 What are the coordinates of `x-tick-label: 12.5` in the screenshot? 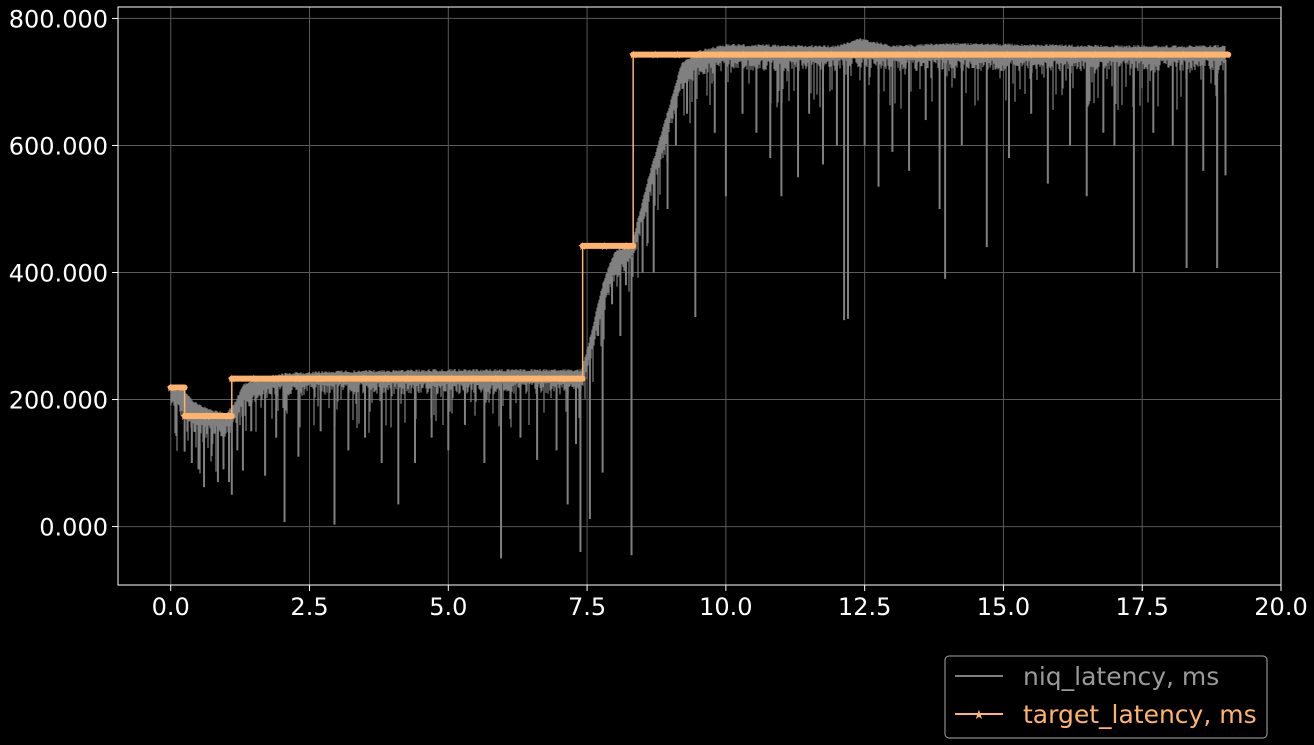 It's located at (864, 607).